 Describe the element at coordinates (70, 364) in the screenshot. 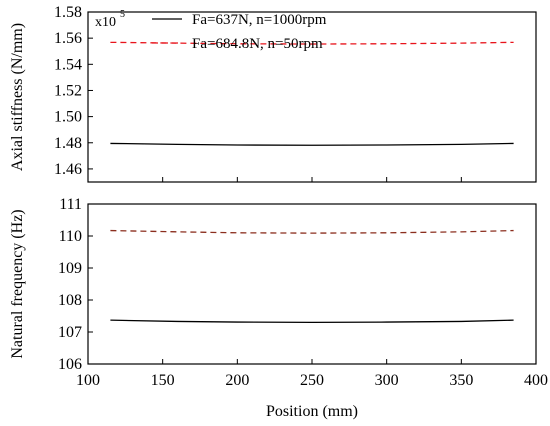

I see `frequency-y-tick-label: 106` at that location.